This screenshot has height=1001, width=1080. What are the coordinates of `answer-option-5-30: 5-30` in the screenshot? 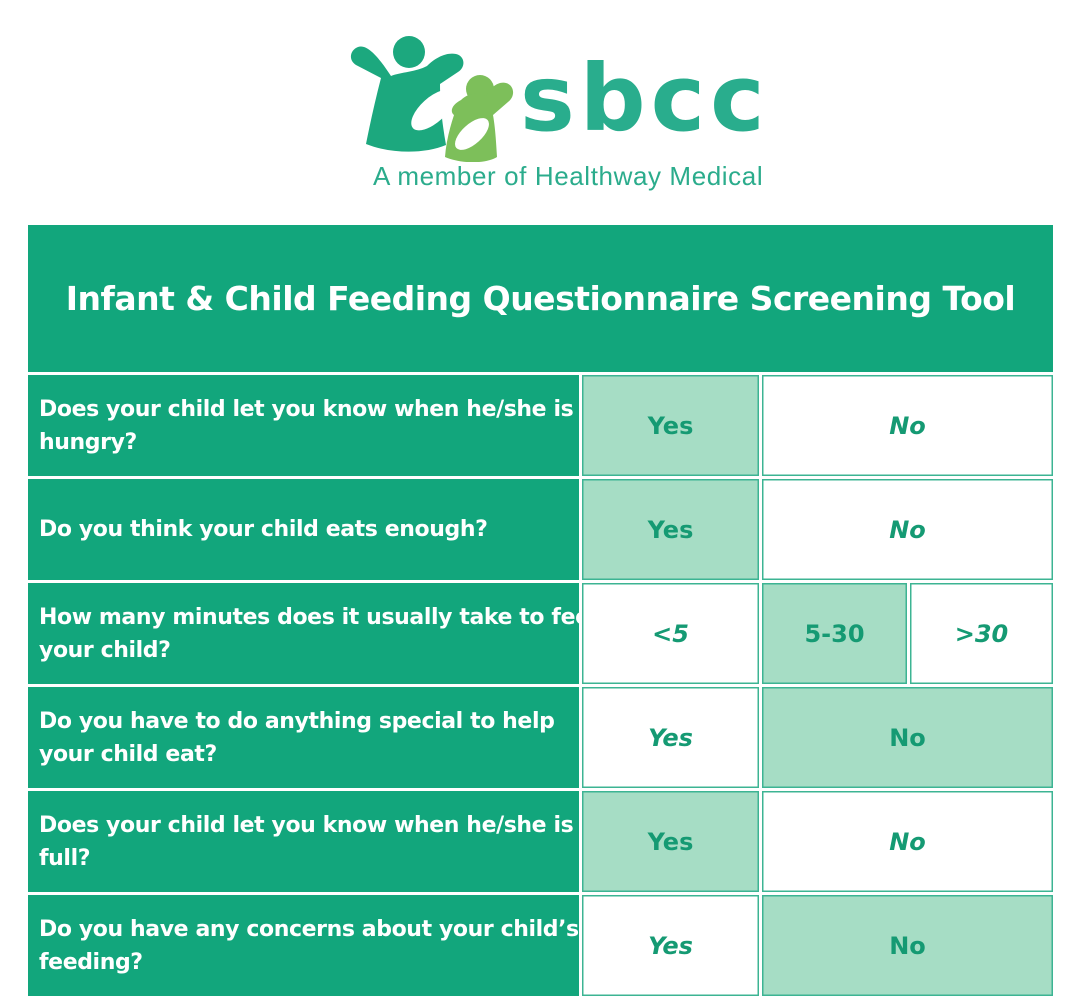 It's located at (834, 633).